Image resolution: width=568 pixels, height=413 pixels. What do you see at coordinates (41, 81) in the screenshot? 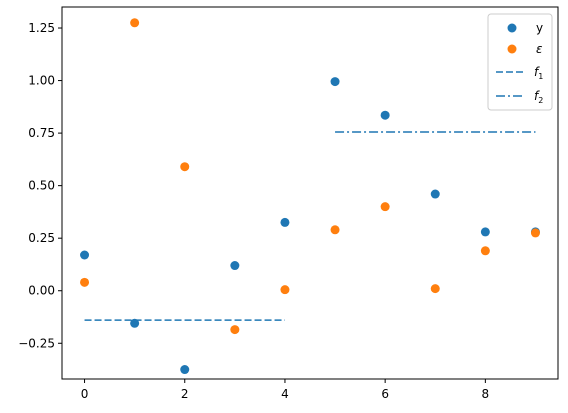
I see `y-tick-label: 1.00` at bounding box center [41, 81].